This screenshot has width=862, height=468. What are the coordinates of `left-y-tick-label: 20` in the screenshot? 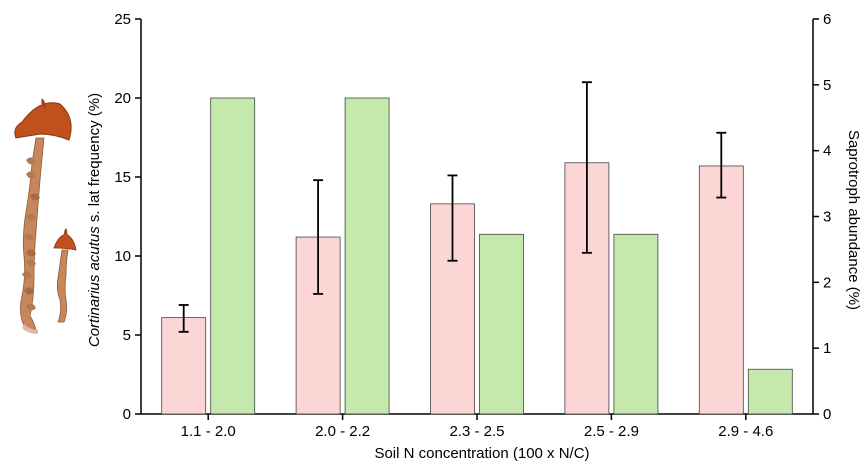 It's located at (122, 98).